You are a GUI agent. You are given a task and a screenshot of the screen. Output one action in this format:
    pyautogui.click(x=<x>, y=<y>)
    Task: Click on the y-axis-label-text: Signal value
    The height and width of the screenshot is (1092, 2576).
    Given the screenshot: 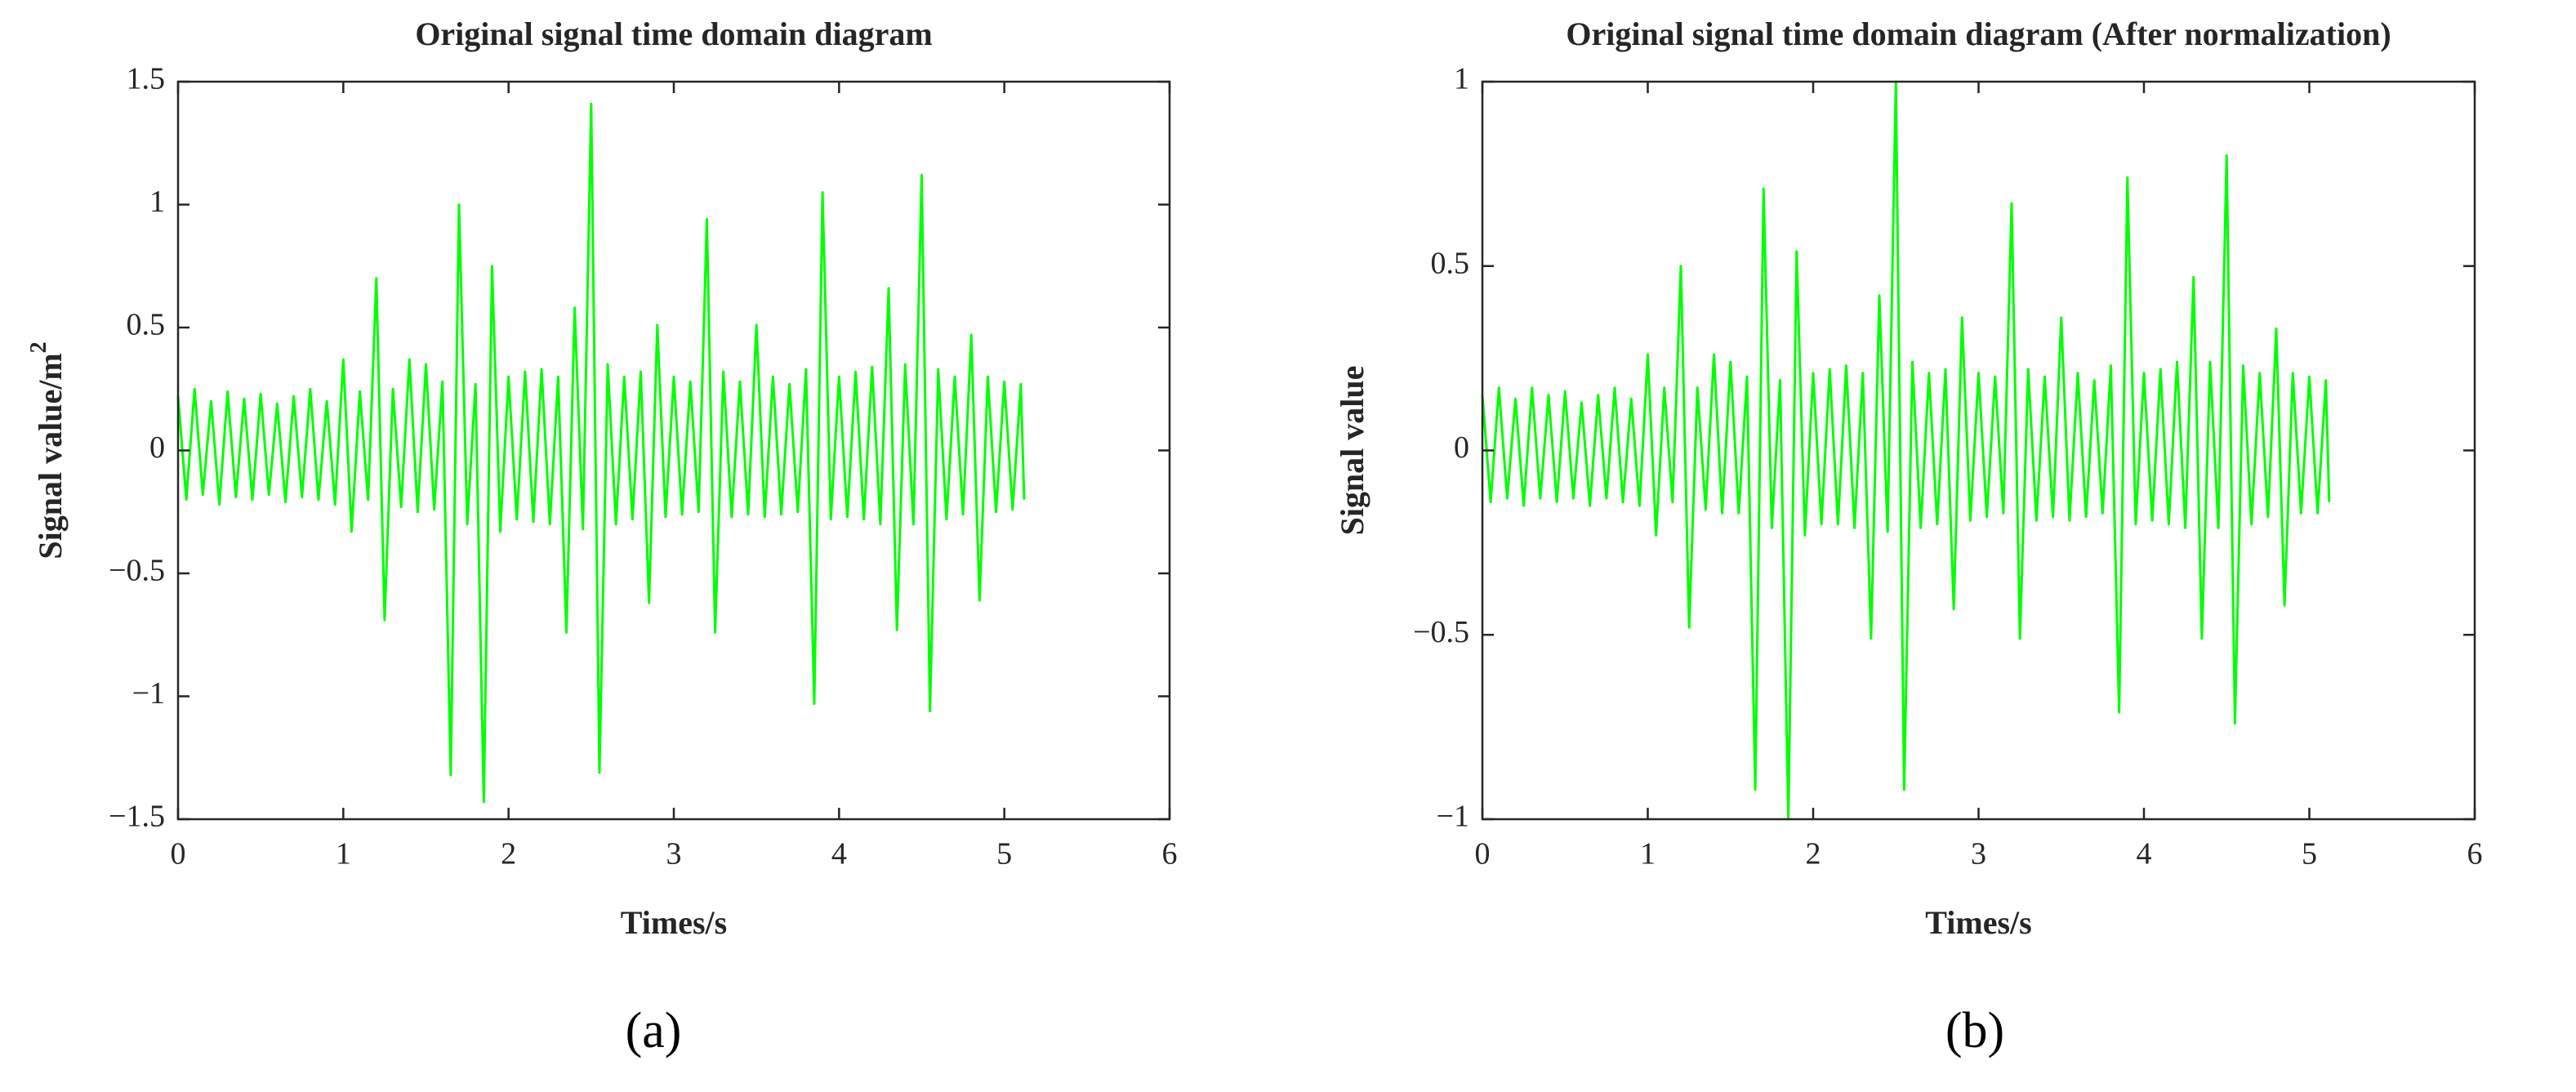 What is the action you would take?
    pyautogui.click(x=1352, y=451)
    